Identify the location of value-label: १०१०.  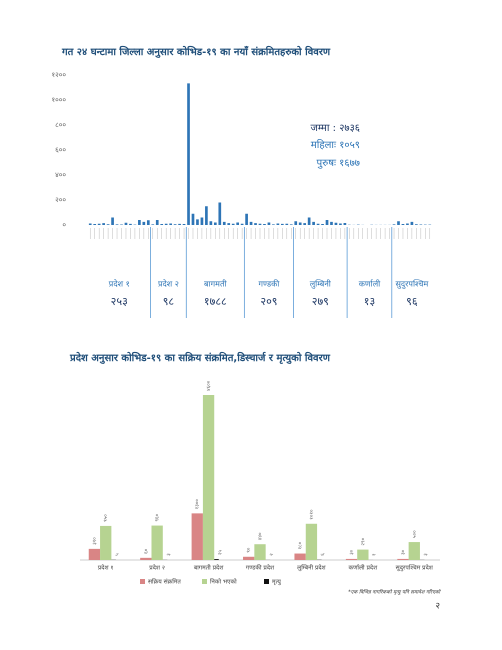
(312, 514).